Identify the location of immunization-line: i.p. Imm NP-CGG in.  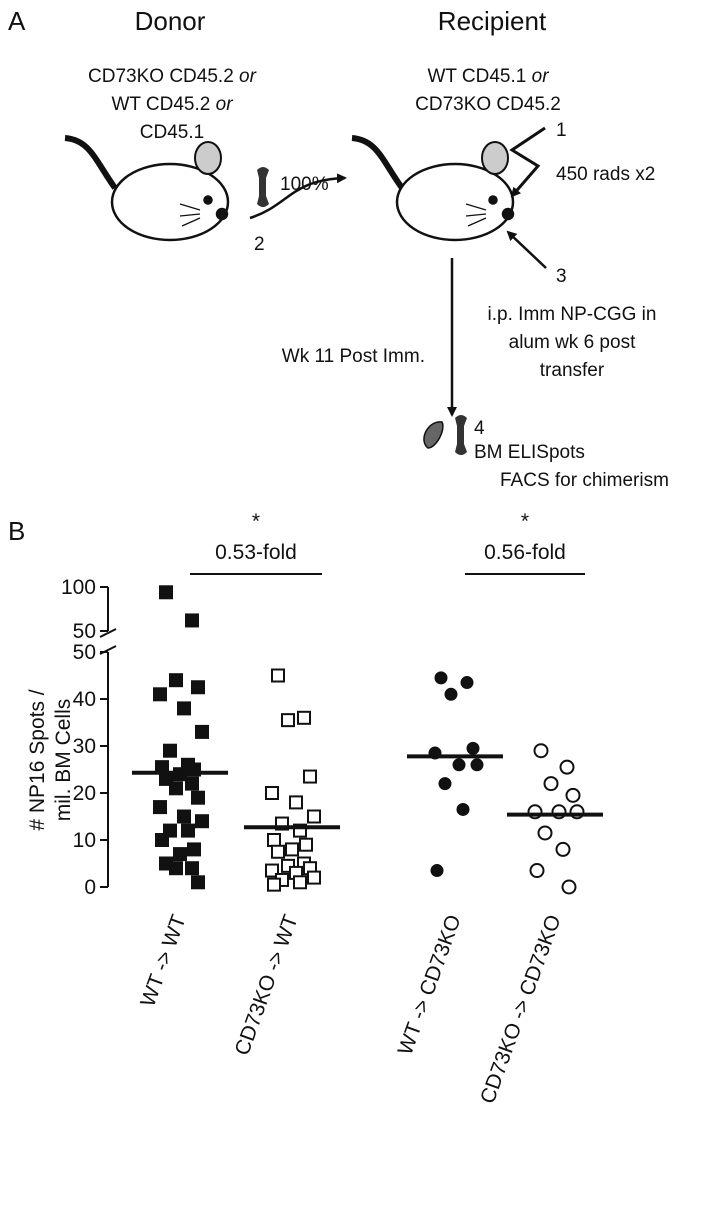
(572, 314).